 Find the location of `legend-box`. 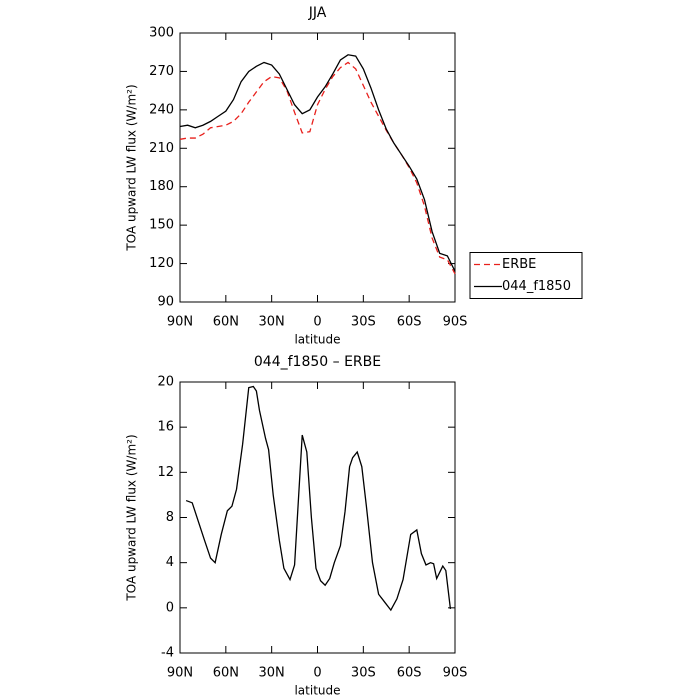

legend-box is located at coordinates (526, 275).